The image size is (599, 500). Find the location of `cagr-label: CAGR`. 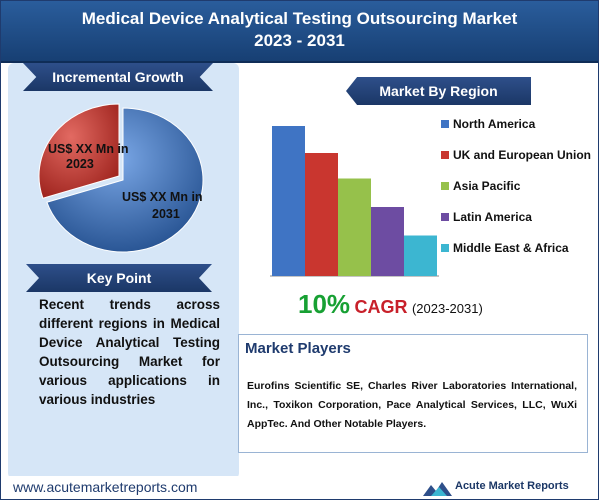

cagr-label: CAGR is located at coordinates (381, 307).